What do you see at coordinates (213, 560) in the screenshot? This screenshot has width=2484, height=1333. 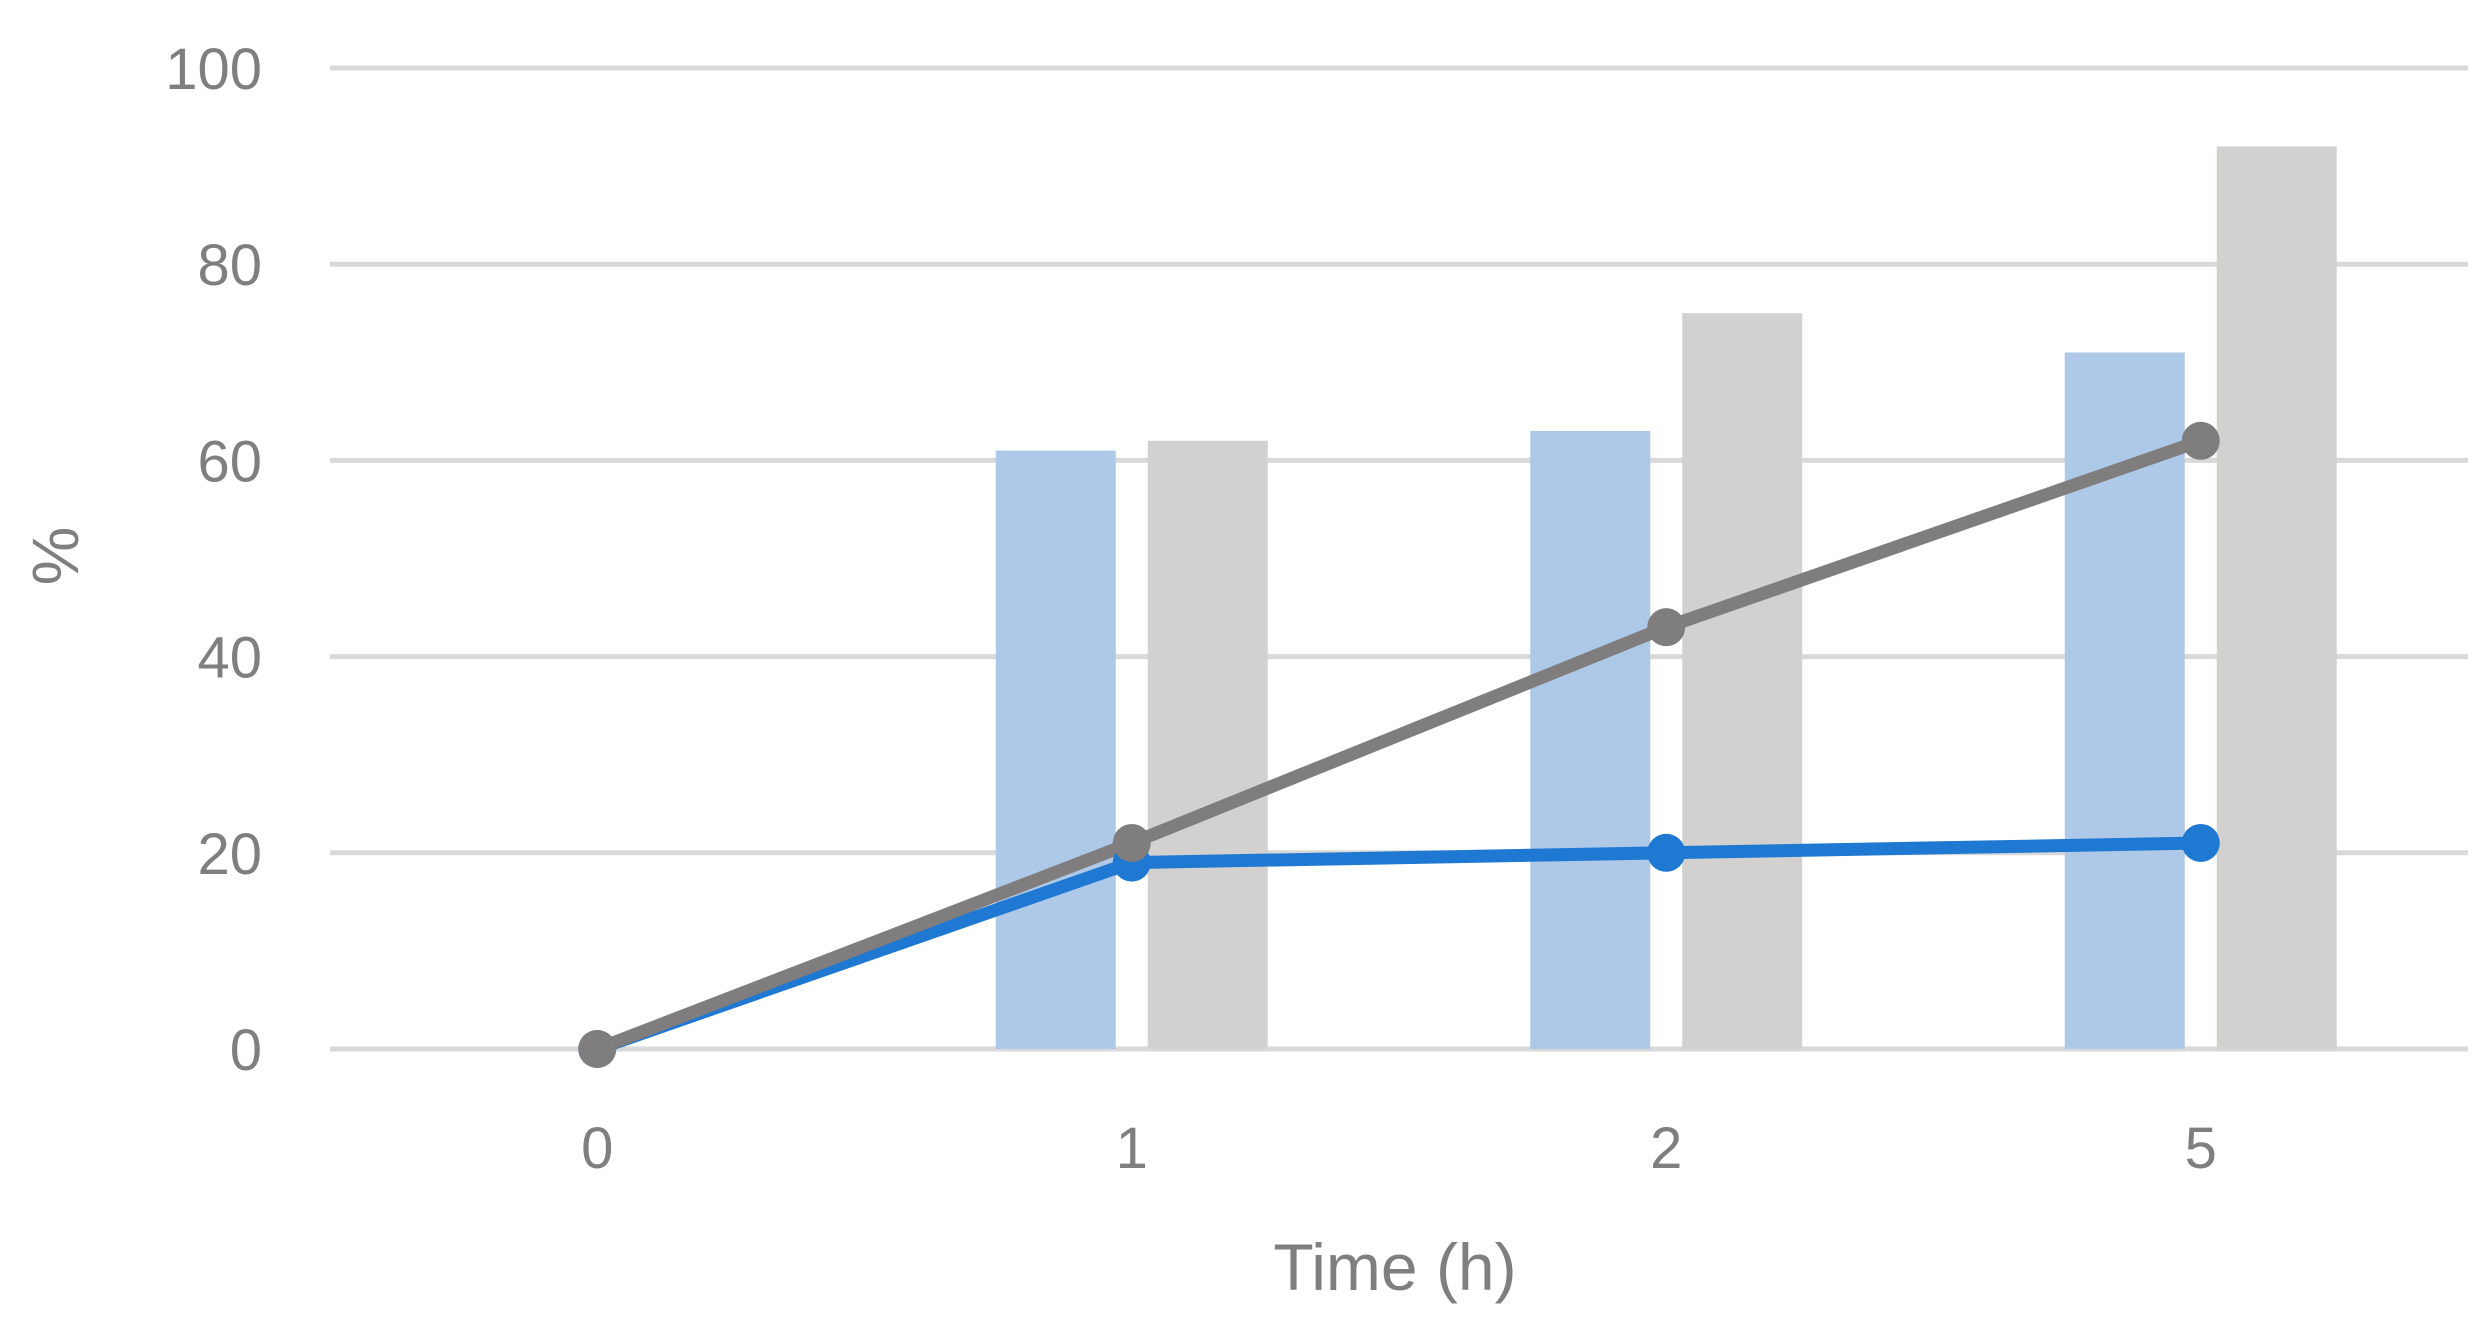 I see `y-tick-labels: 0 20 40 60 80 100` at bounding box center [213, 560].